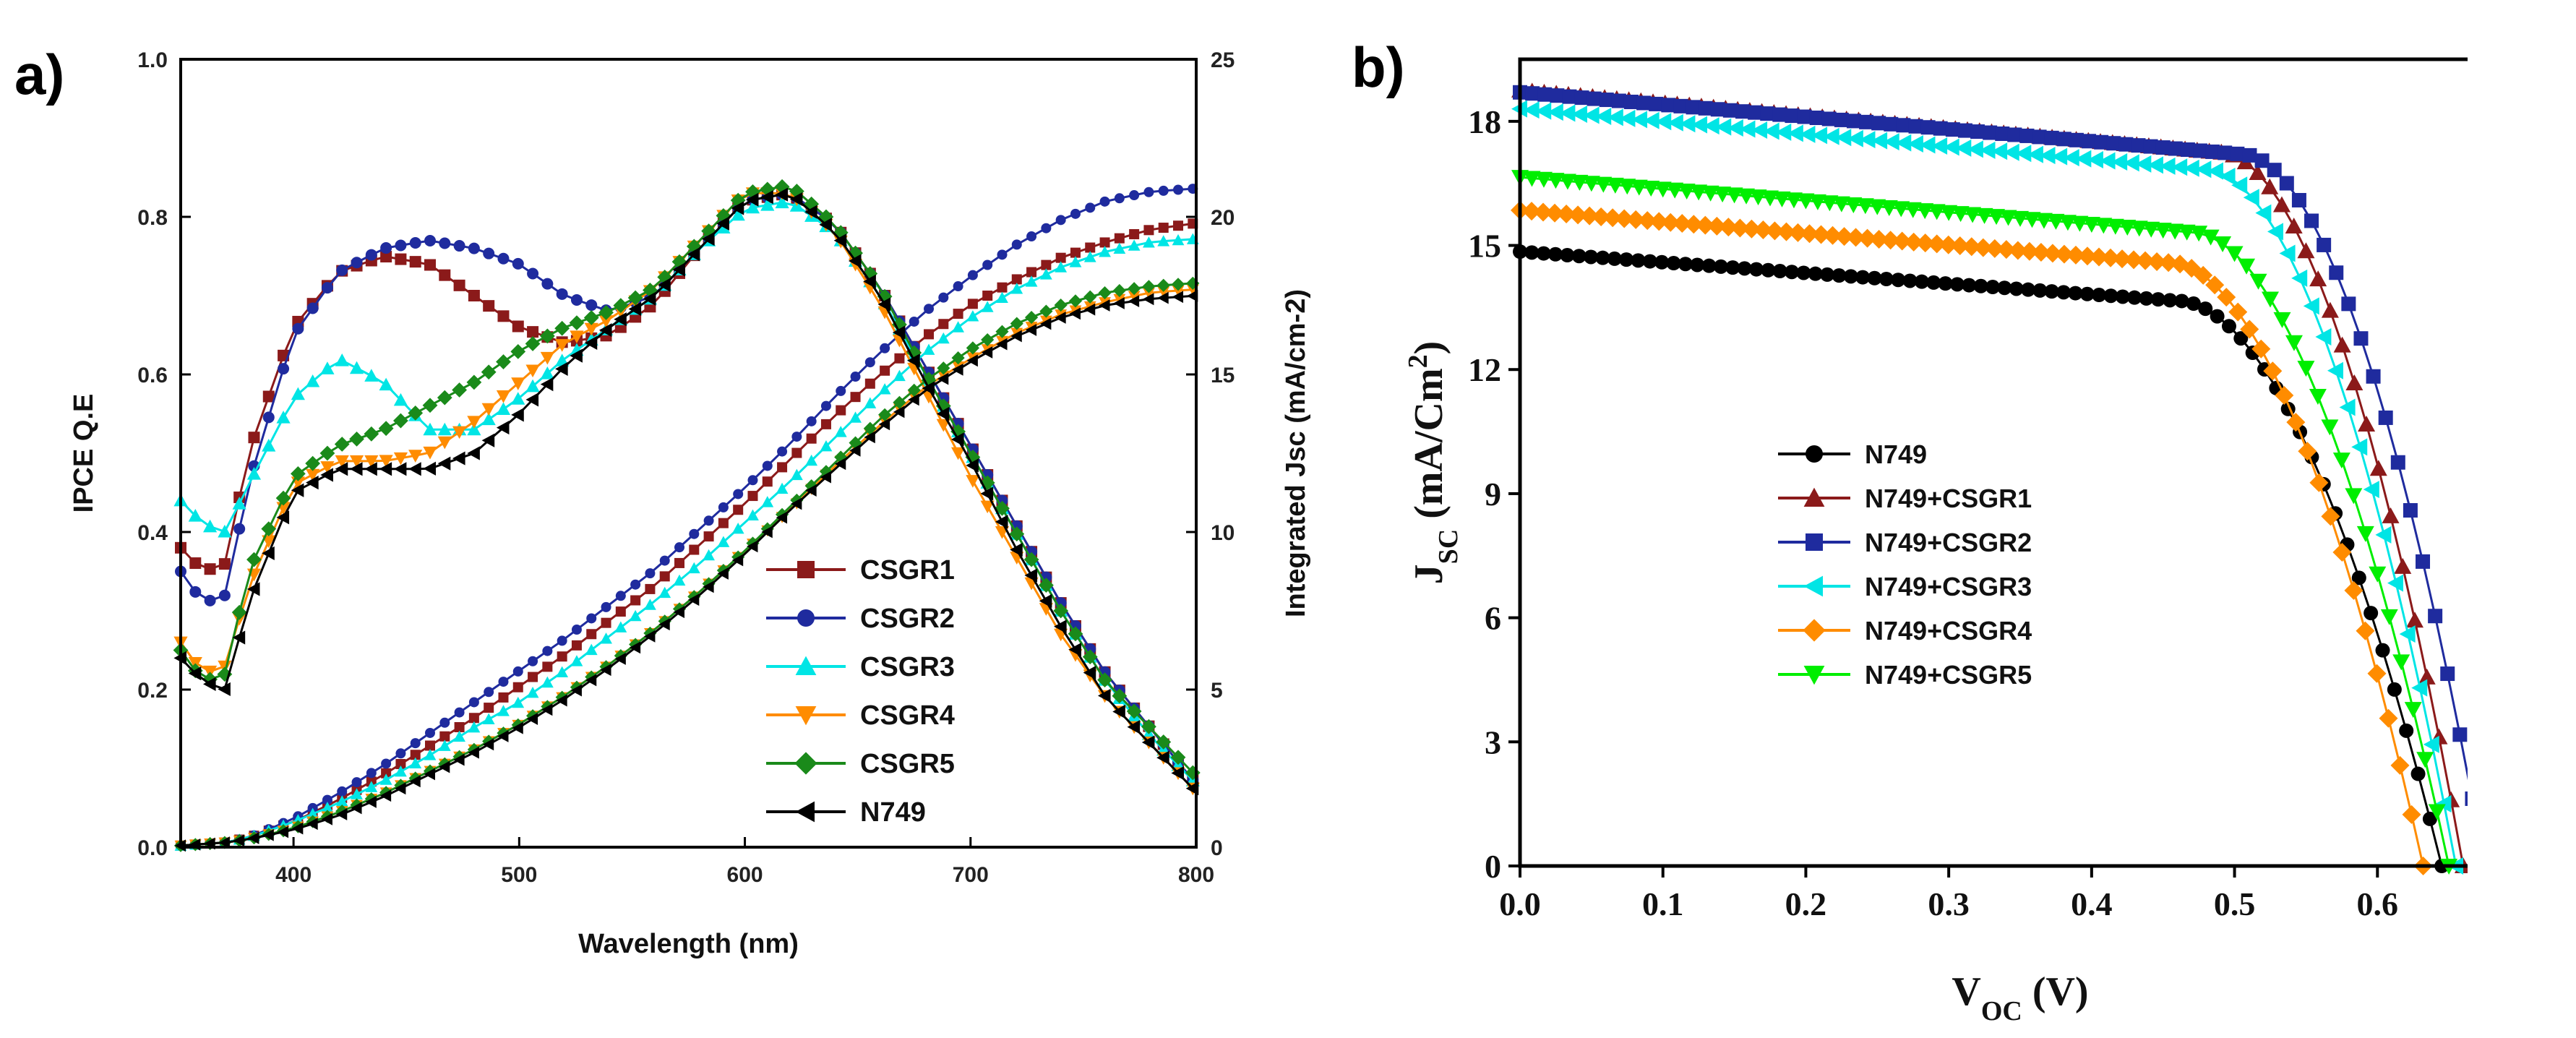  What do you see at coordinates (745, 875) in the screenshot?
I see `x-tick-label: 600` at bounding box center [745, 875].